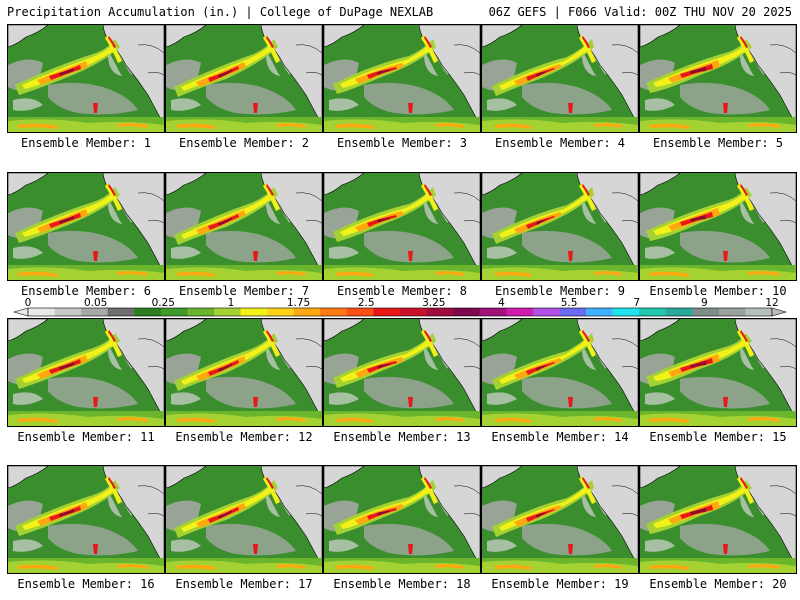 This screenshot has width=800, height=600. I want to click on ensemble-member-label: Ensemble Member: 2, so click(244, 143).